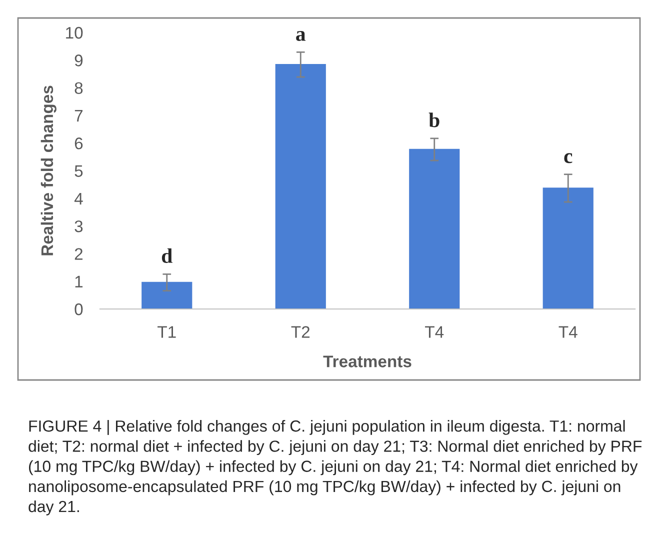 The image size is (651, 539). What do you see at coordinates (78, 144) in the screenshot?
I see `y-tick-label: 6` at bounding box center [78, 144].